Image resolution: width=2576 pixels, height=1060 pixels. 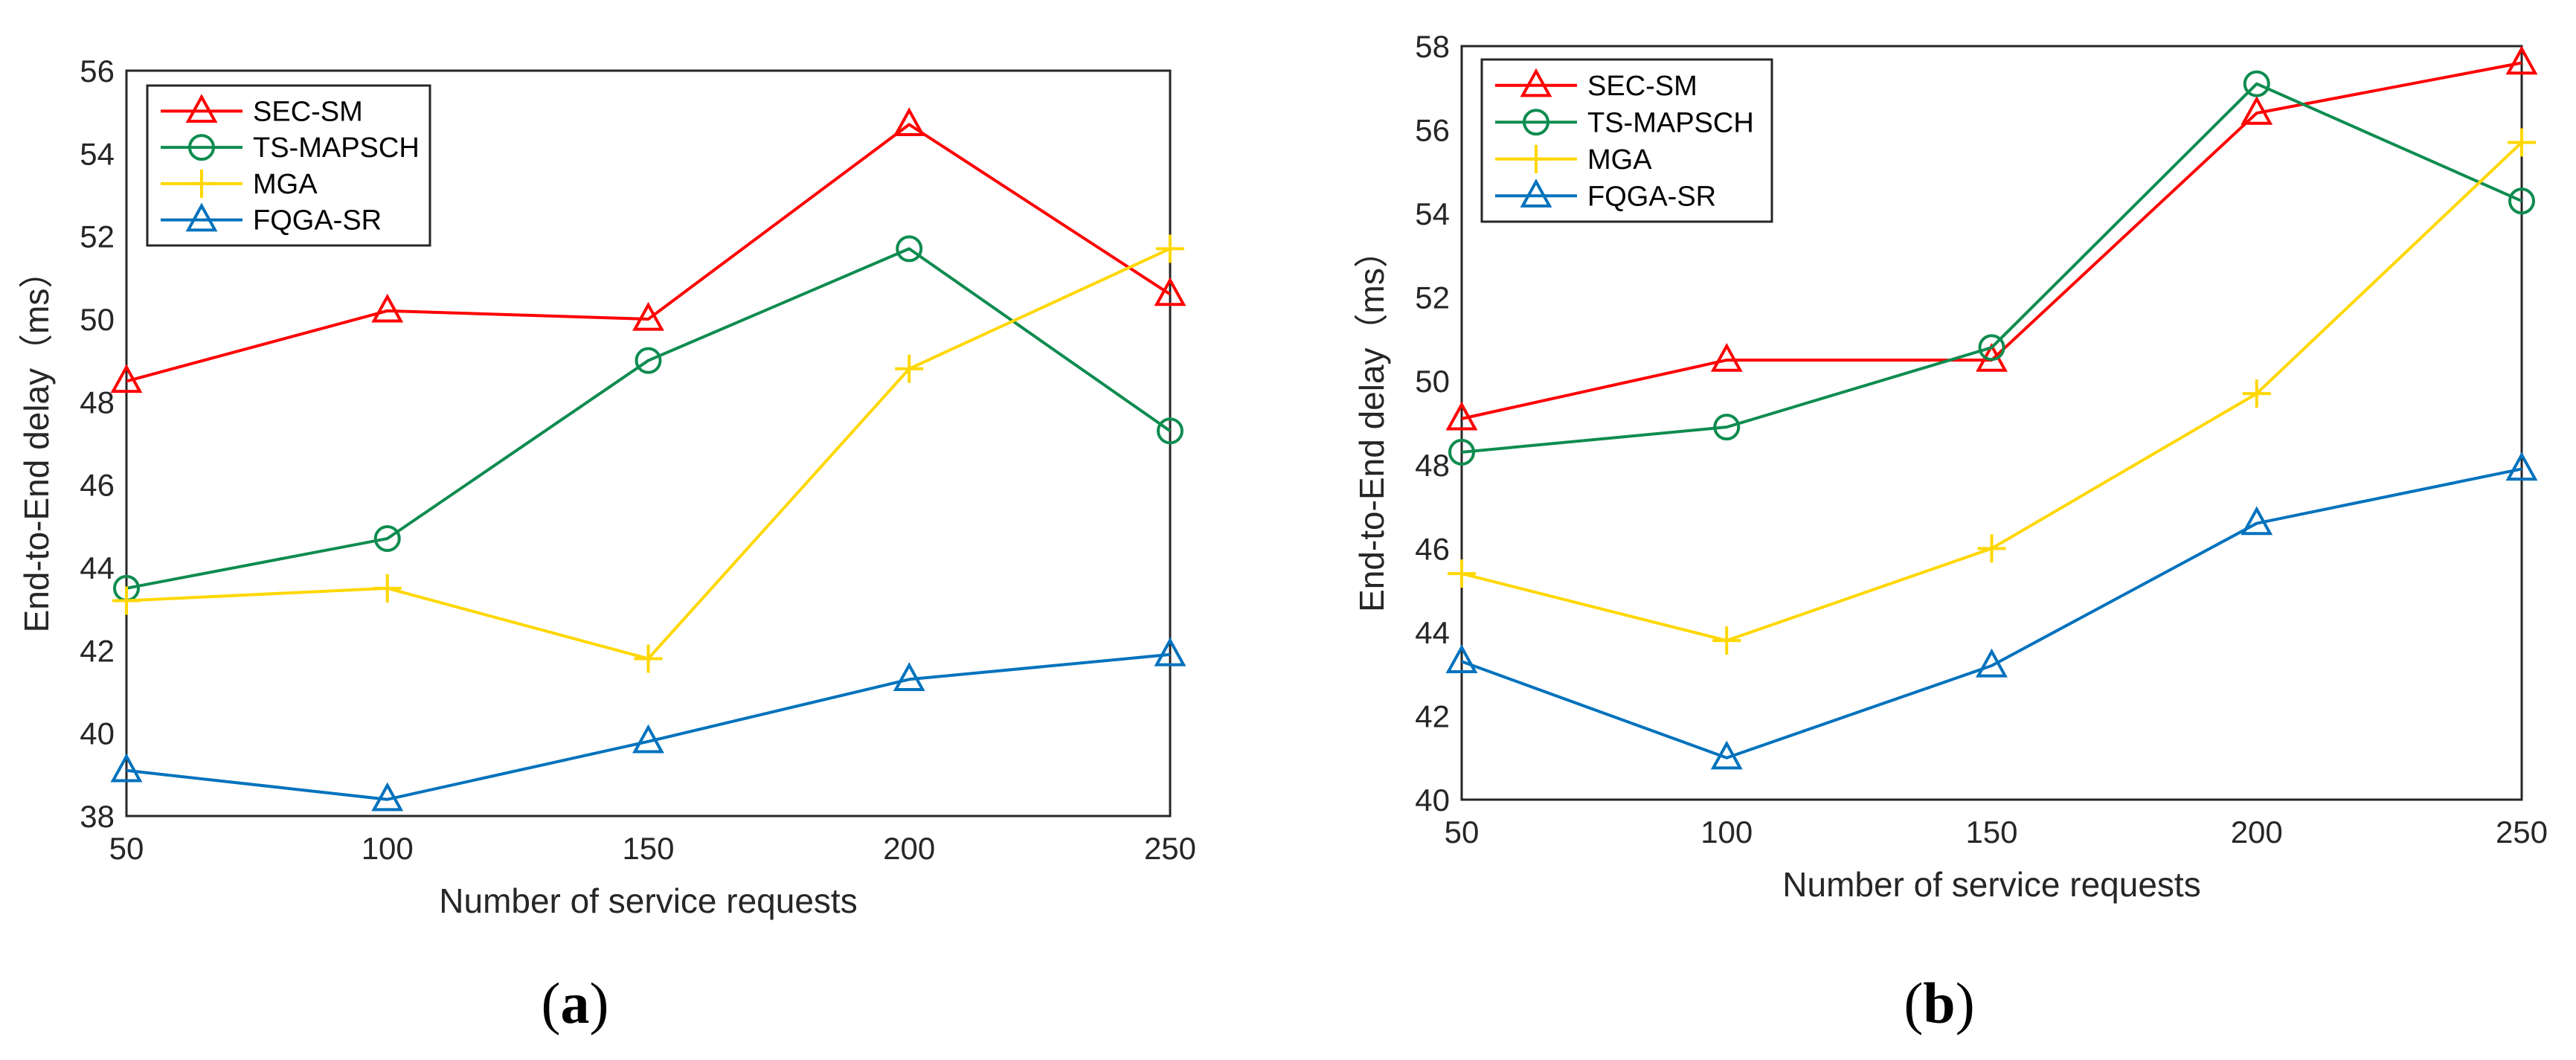 I want to click on y-tick-label: 58, so click(x=1432, y=46).